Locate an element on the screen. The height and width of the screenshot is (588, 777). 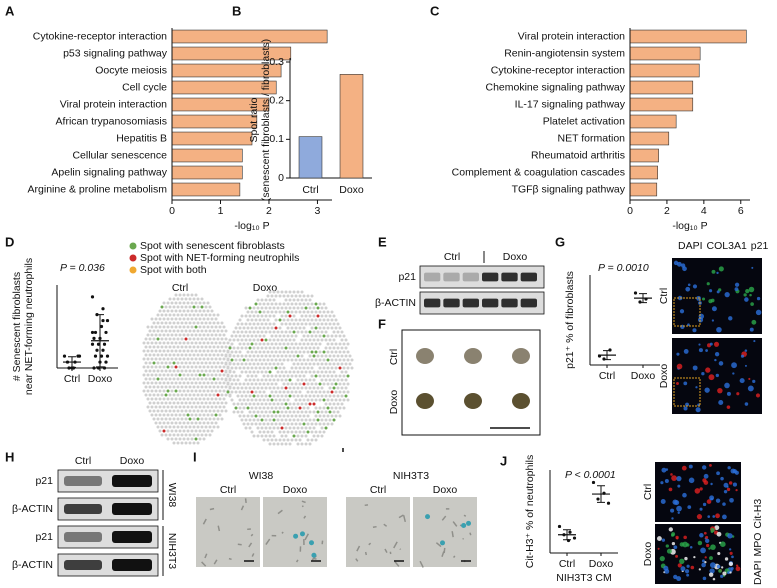
legend-label: Spot with both is located at coordinates (173, 270).